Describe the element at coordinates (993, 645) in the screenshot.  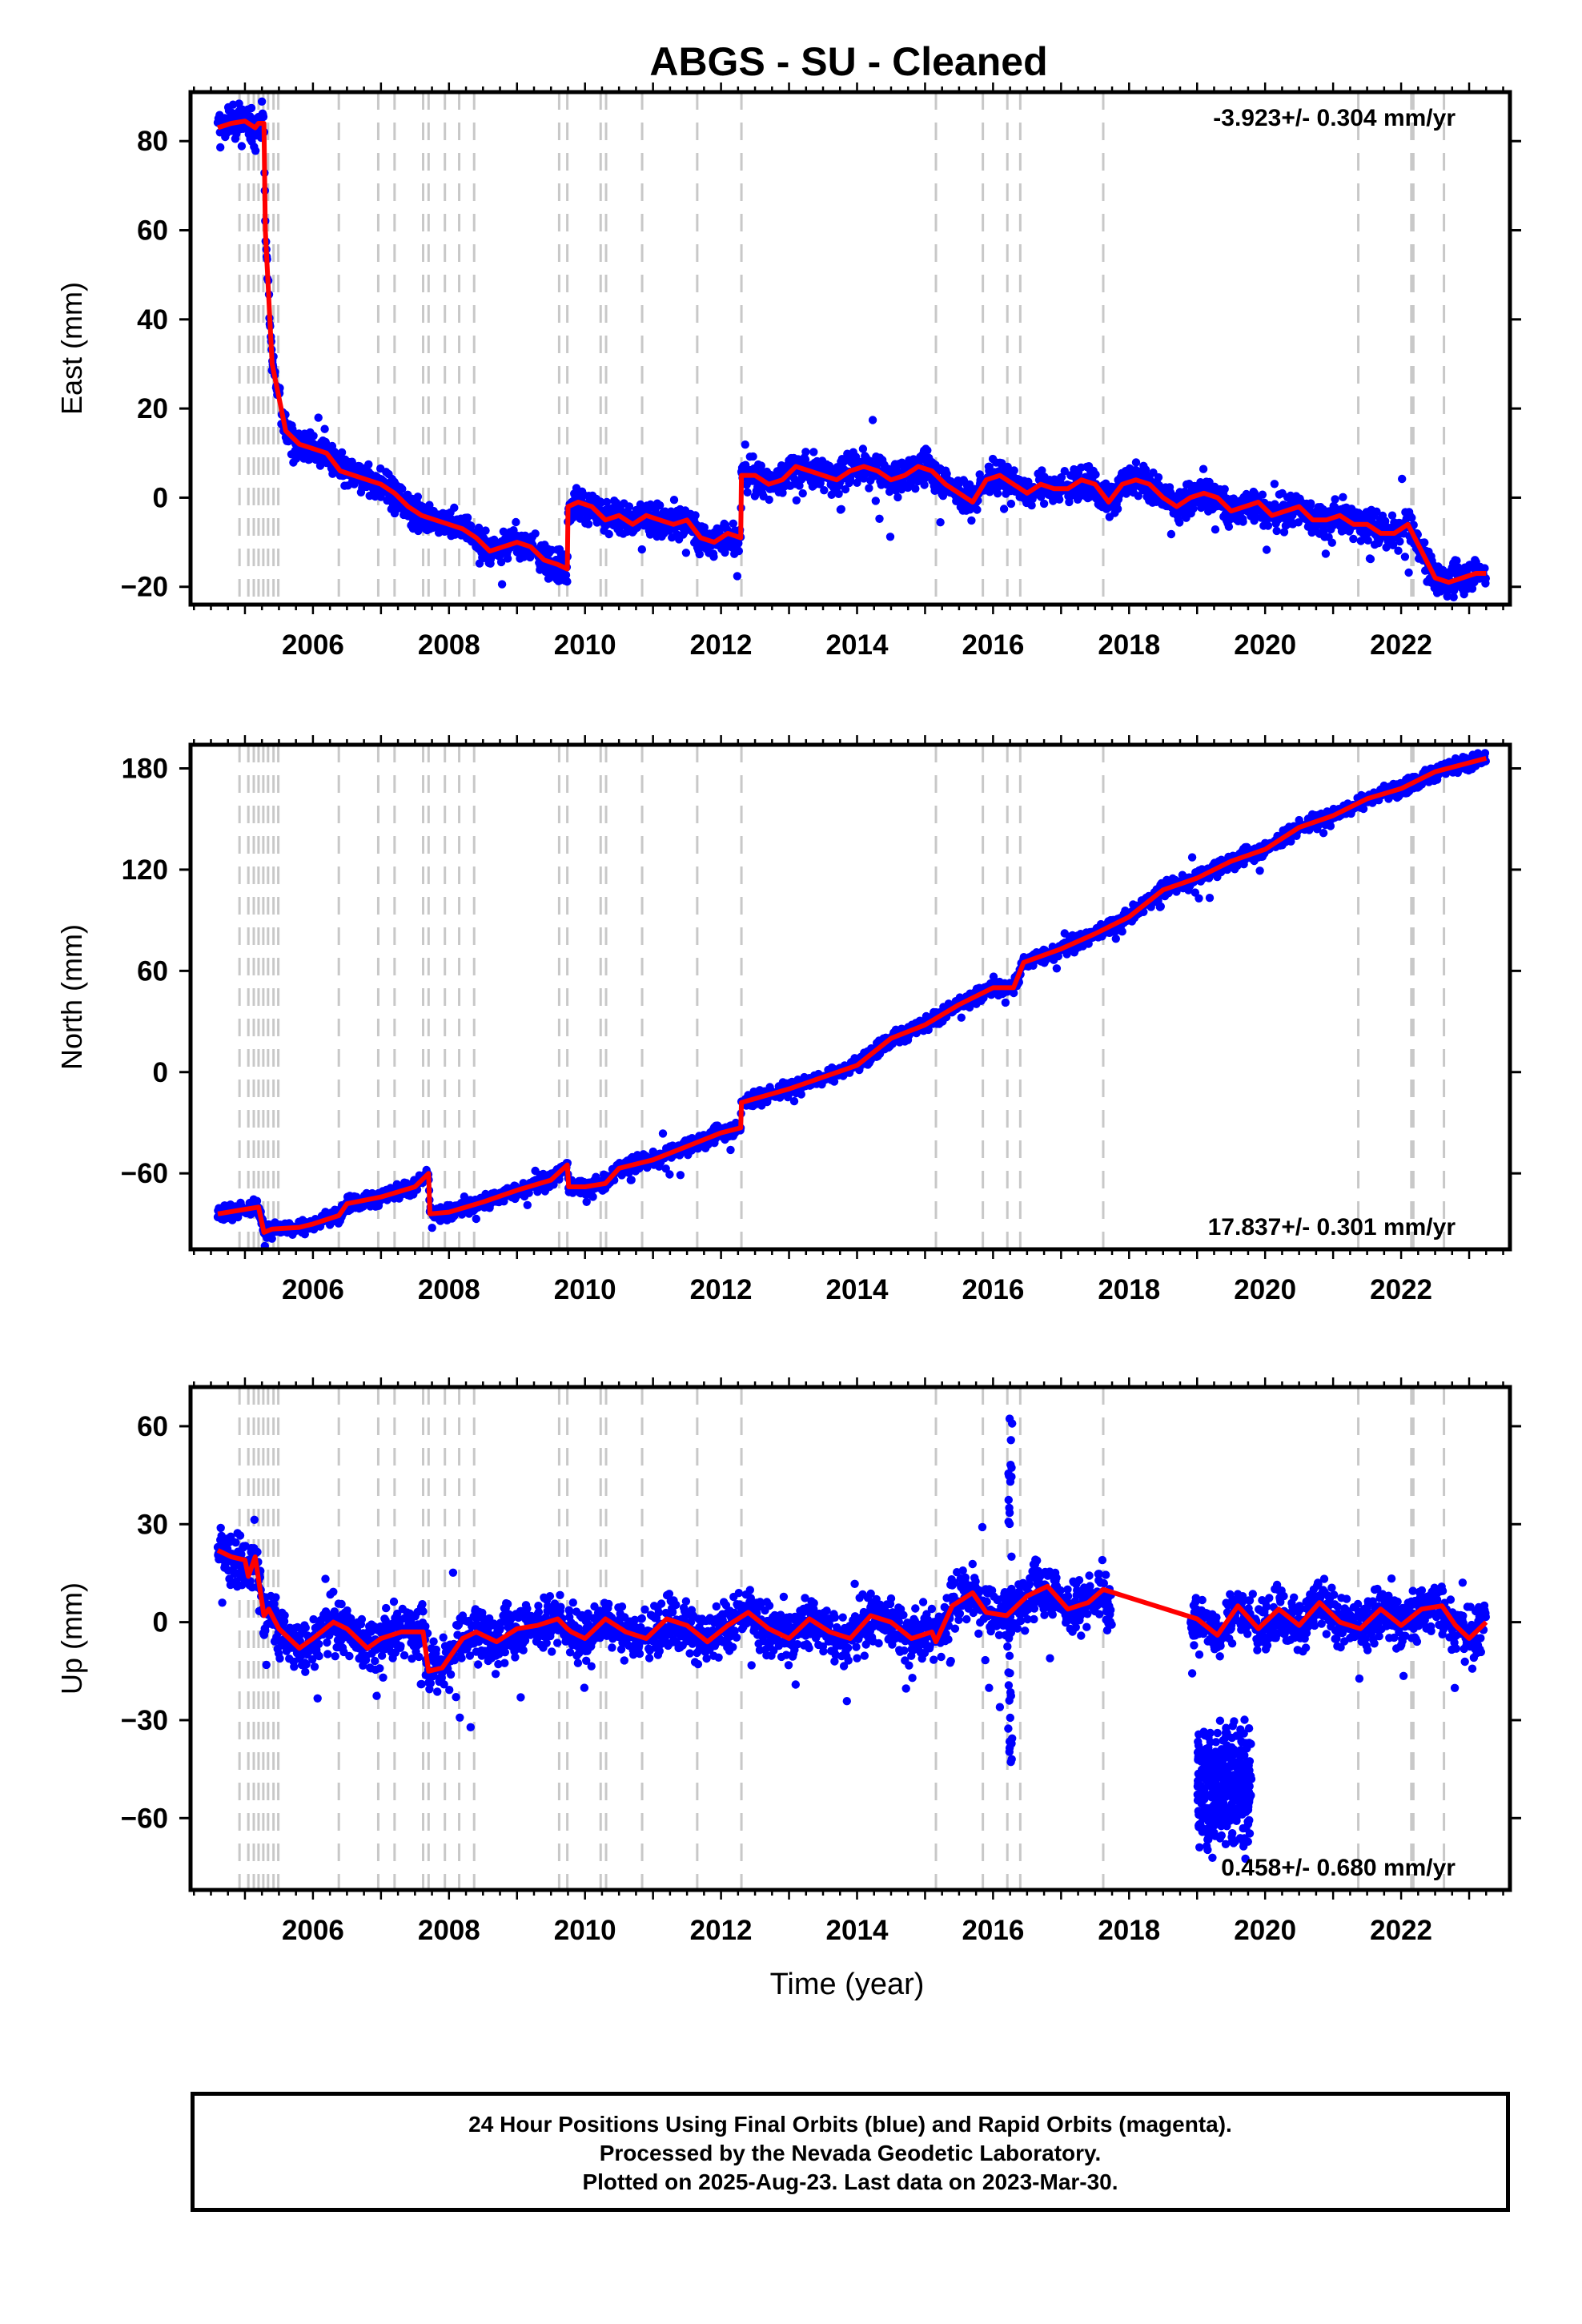
I see `x-tick-label: 2016` at that location.